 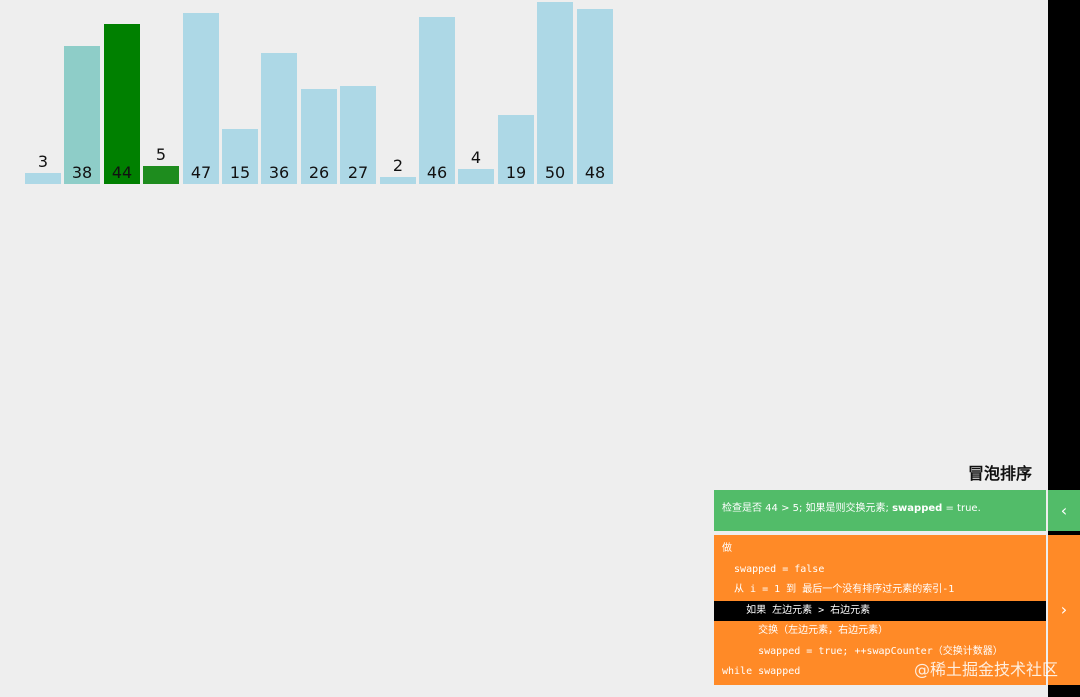 What do you see at coordinates (161, 154) in the screenshot?
I see `bar-value-label: 5` at bounding box center [161, 154].